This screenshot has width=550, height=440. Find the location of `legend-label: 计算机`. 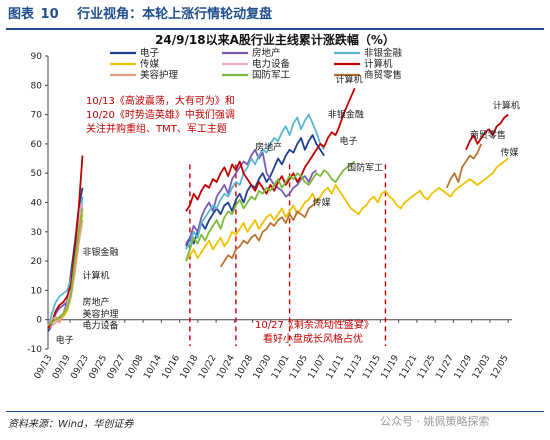

legend-label: 计算机 is located at coordinates (378, 64).